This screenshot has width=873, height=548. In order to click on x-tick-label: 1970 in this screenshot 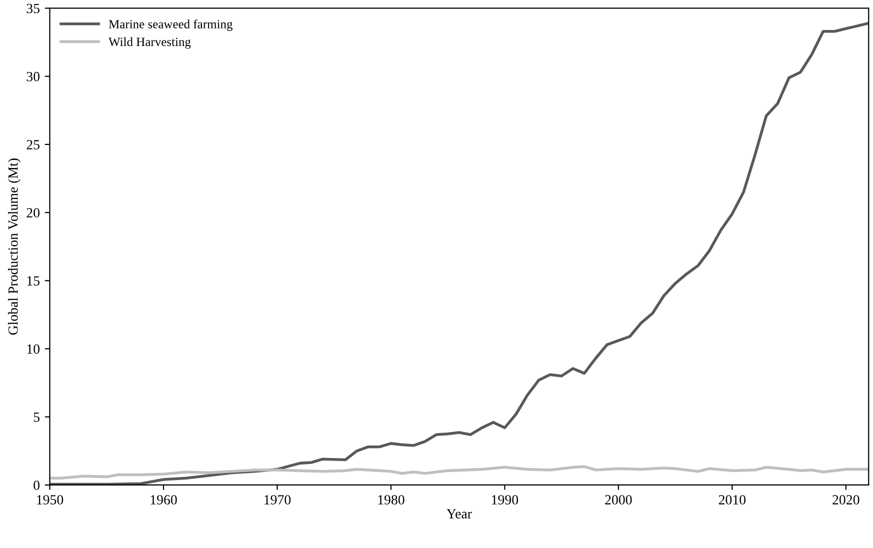, I will do `click(277, 499)`.